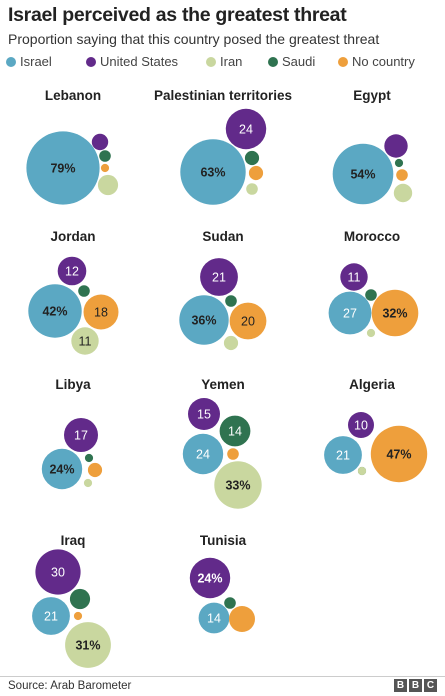 The width and height of the screenshot is (445, 696). I want to click on data-label-iran: 11, so click(85, 342).